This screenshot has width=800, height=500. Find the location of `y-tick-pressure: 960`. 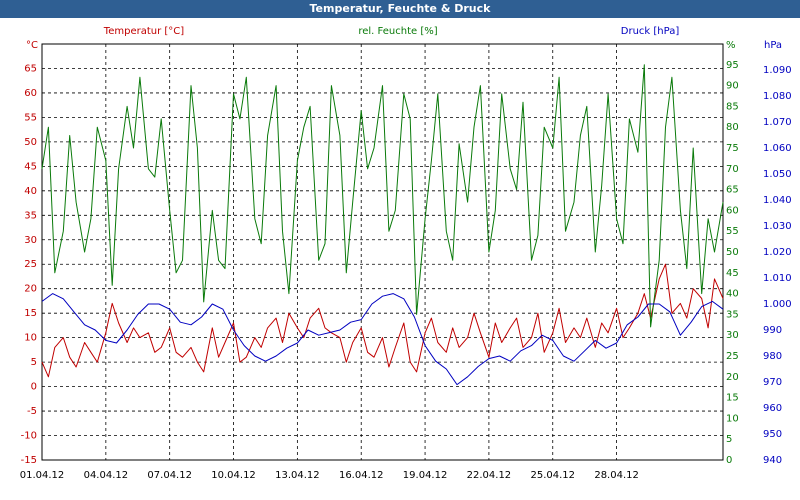

y-tick-pressure: 960 is located at coordinates (772, 408).